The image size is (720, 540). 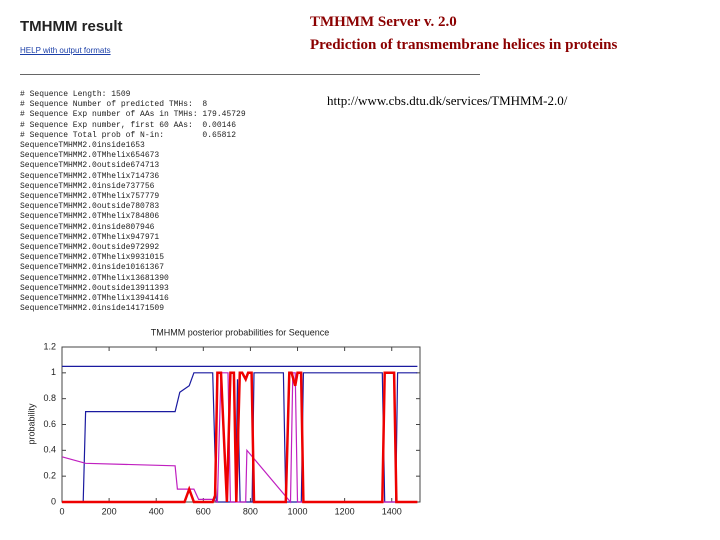 I want to click on result-row: SequenceTMHMM2.0inside14171509, so click(x=133, y=309).